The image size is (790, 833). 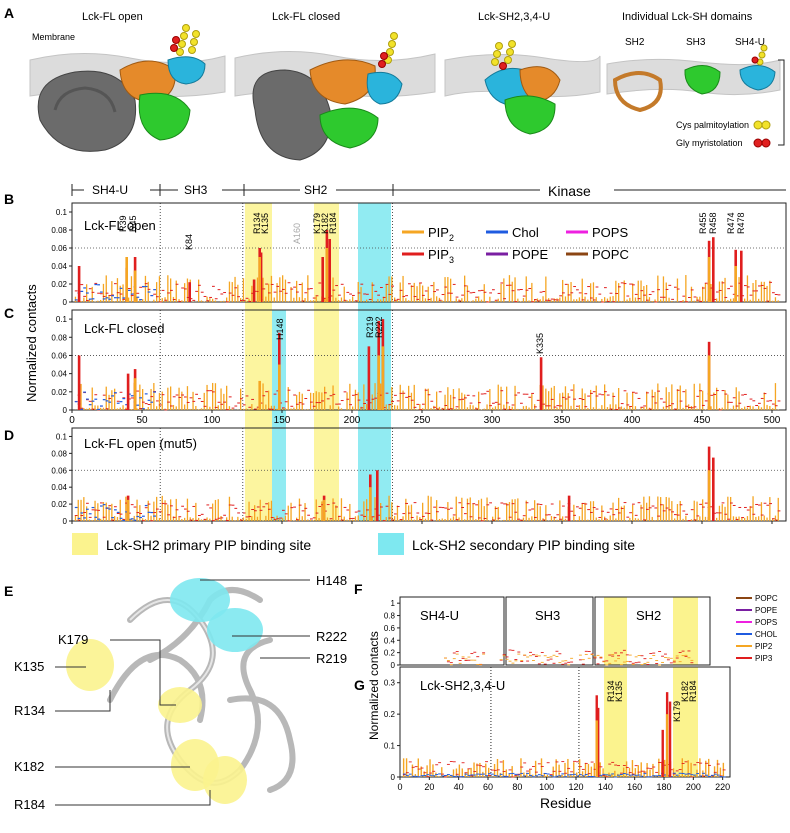 What do you see at coordinates (62, 319) in the screenshot?
I see `ytick-label: 0.1` at bounding box center [62, 319].